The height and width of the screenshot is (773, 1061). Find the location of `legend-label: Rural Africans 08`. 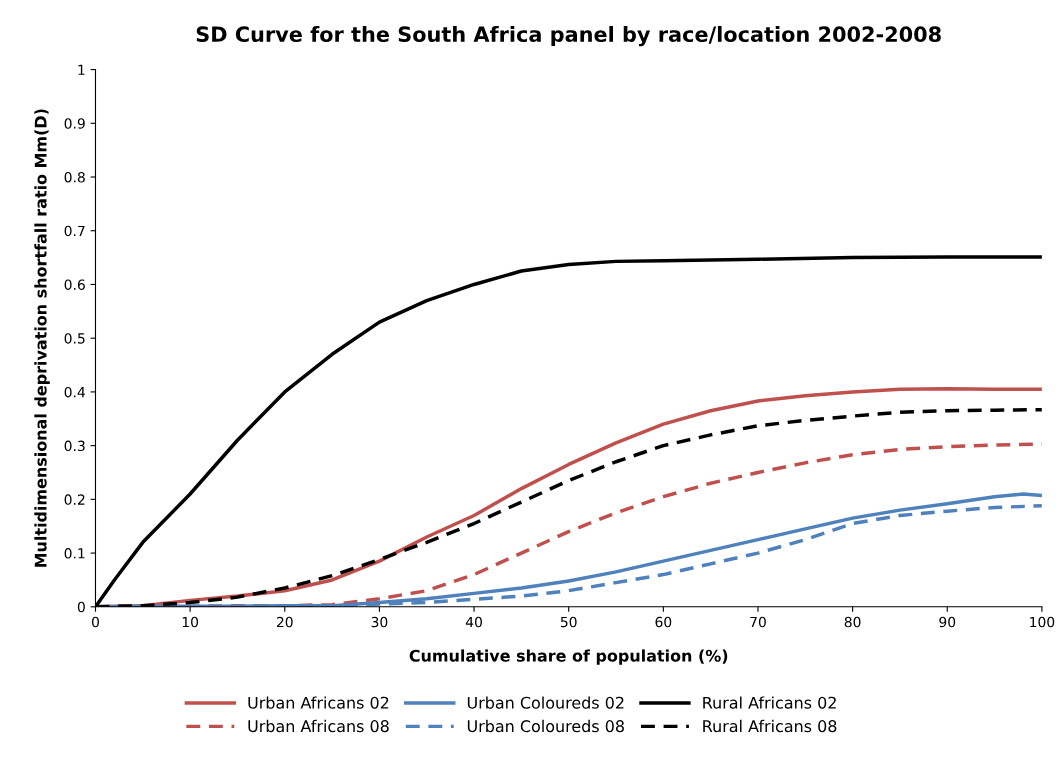

legend-label: Rural Africans 08 is located at coordinates (770, 726).